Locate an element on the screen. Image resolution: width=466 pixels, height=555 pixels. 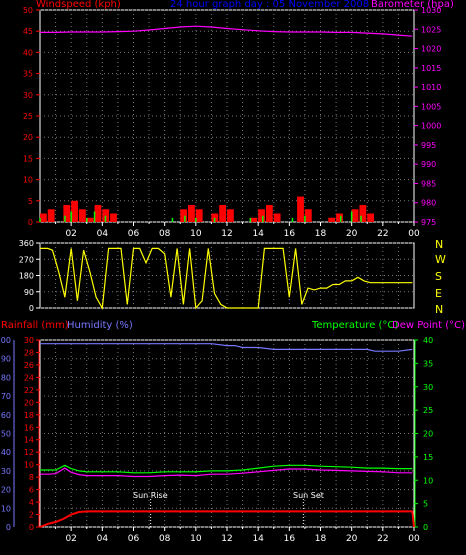
direction-label-w: W is located at coordinates (440, 259).